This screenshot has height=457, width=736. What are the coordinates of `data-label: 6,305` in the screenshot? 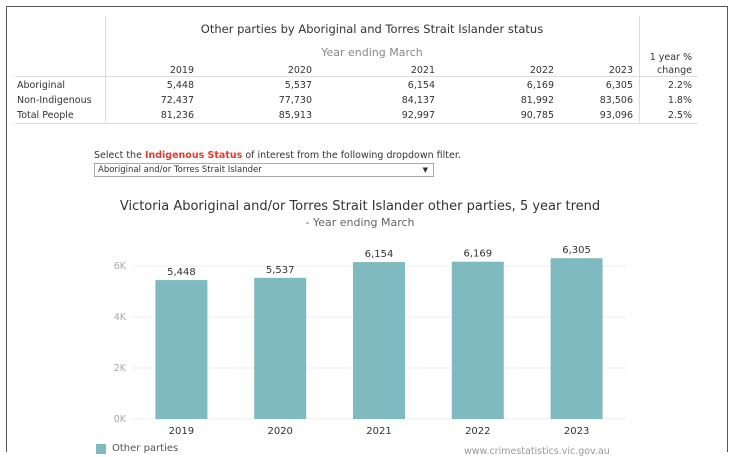 It's located at (576, 250).